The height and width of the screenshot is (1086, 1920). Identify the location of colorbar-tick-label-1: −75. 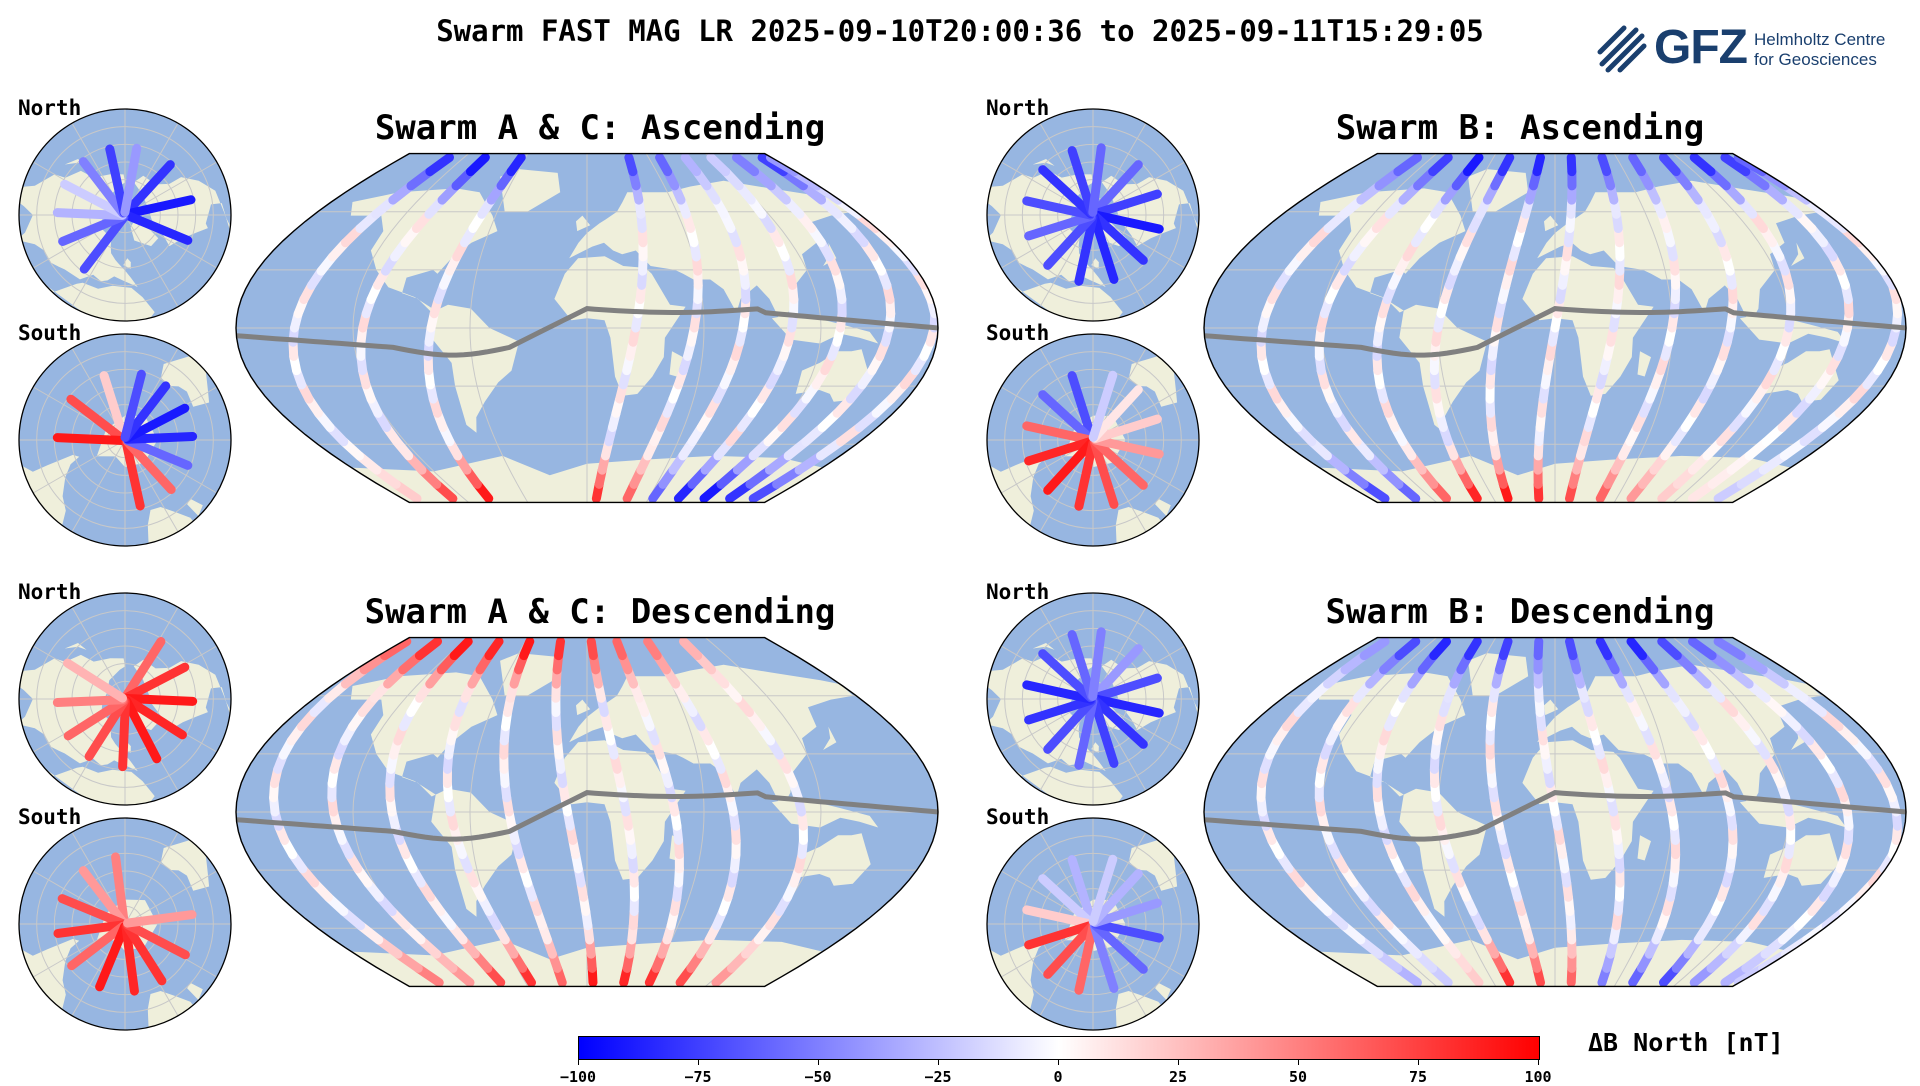
(698, 1077).